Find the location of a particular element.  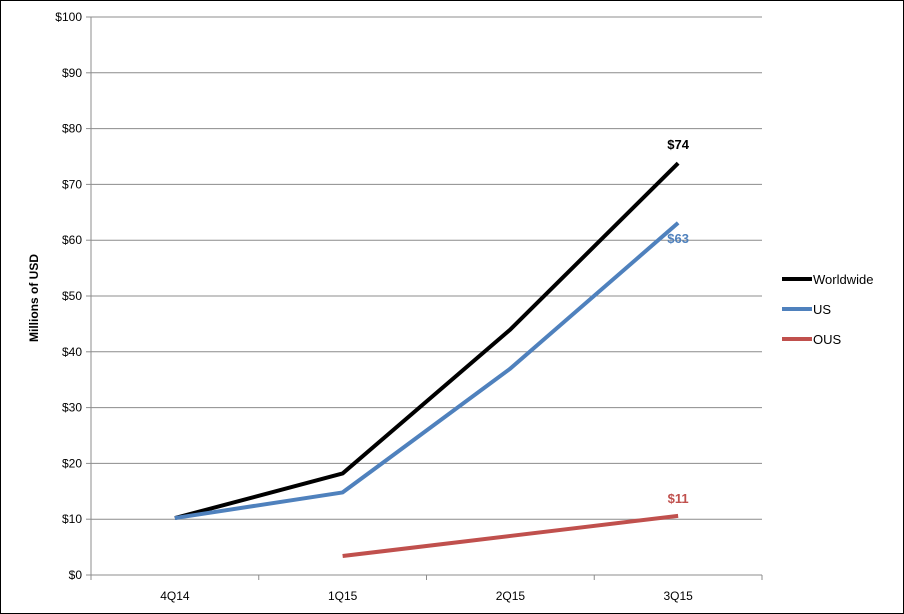

data-label-worldwide: $74 is located at coordinates (678, 144).